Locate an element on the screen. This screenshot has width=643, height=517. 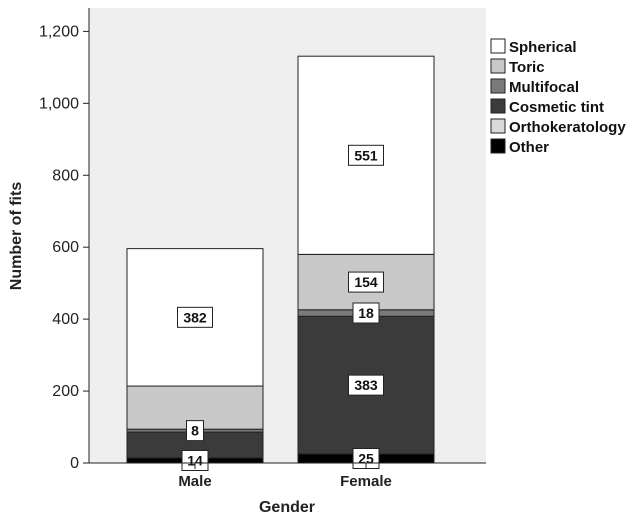
x-category-label: Female is located at coordinates (366, 481).